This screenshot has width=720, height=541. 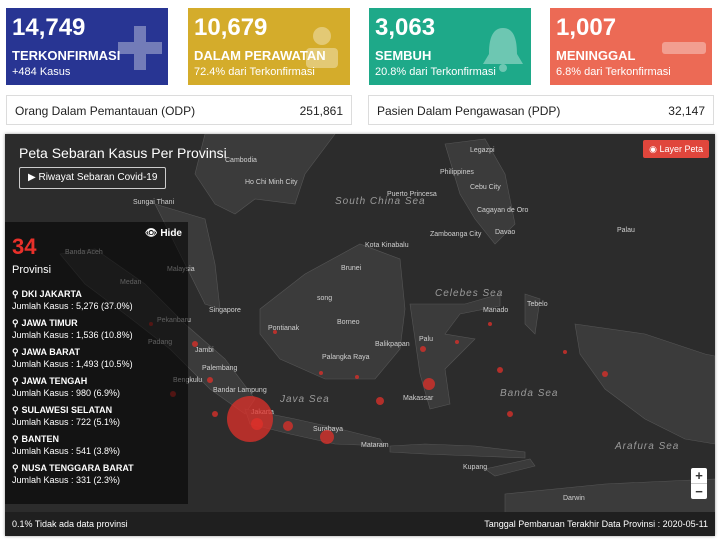 I want to click on map-place-label: Palau, so click(x=626, y=230).